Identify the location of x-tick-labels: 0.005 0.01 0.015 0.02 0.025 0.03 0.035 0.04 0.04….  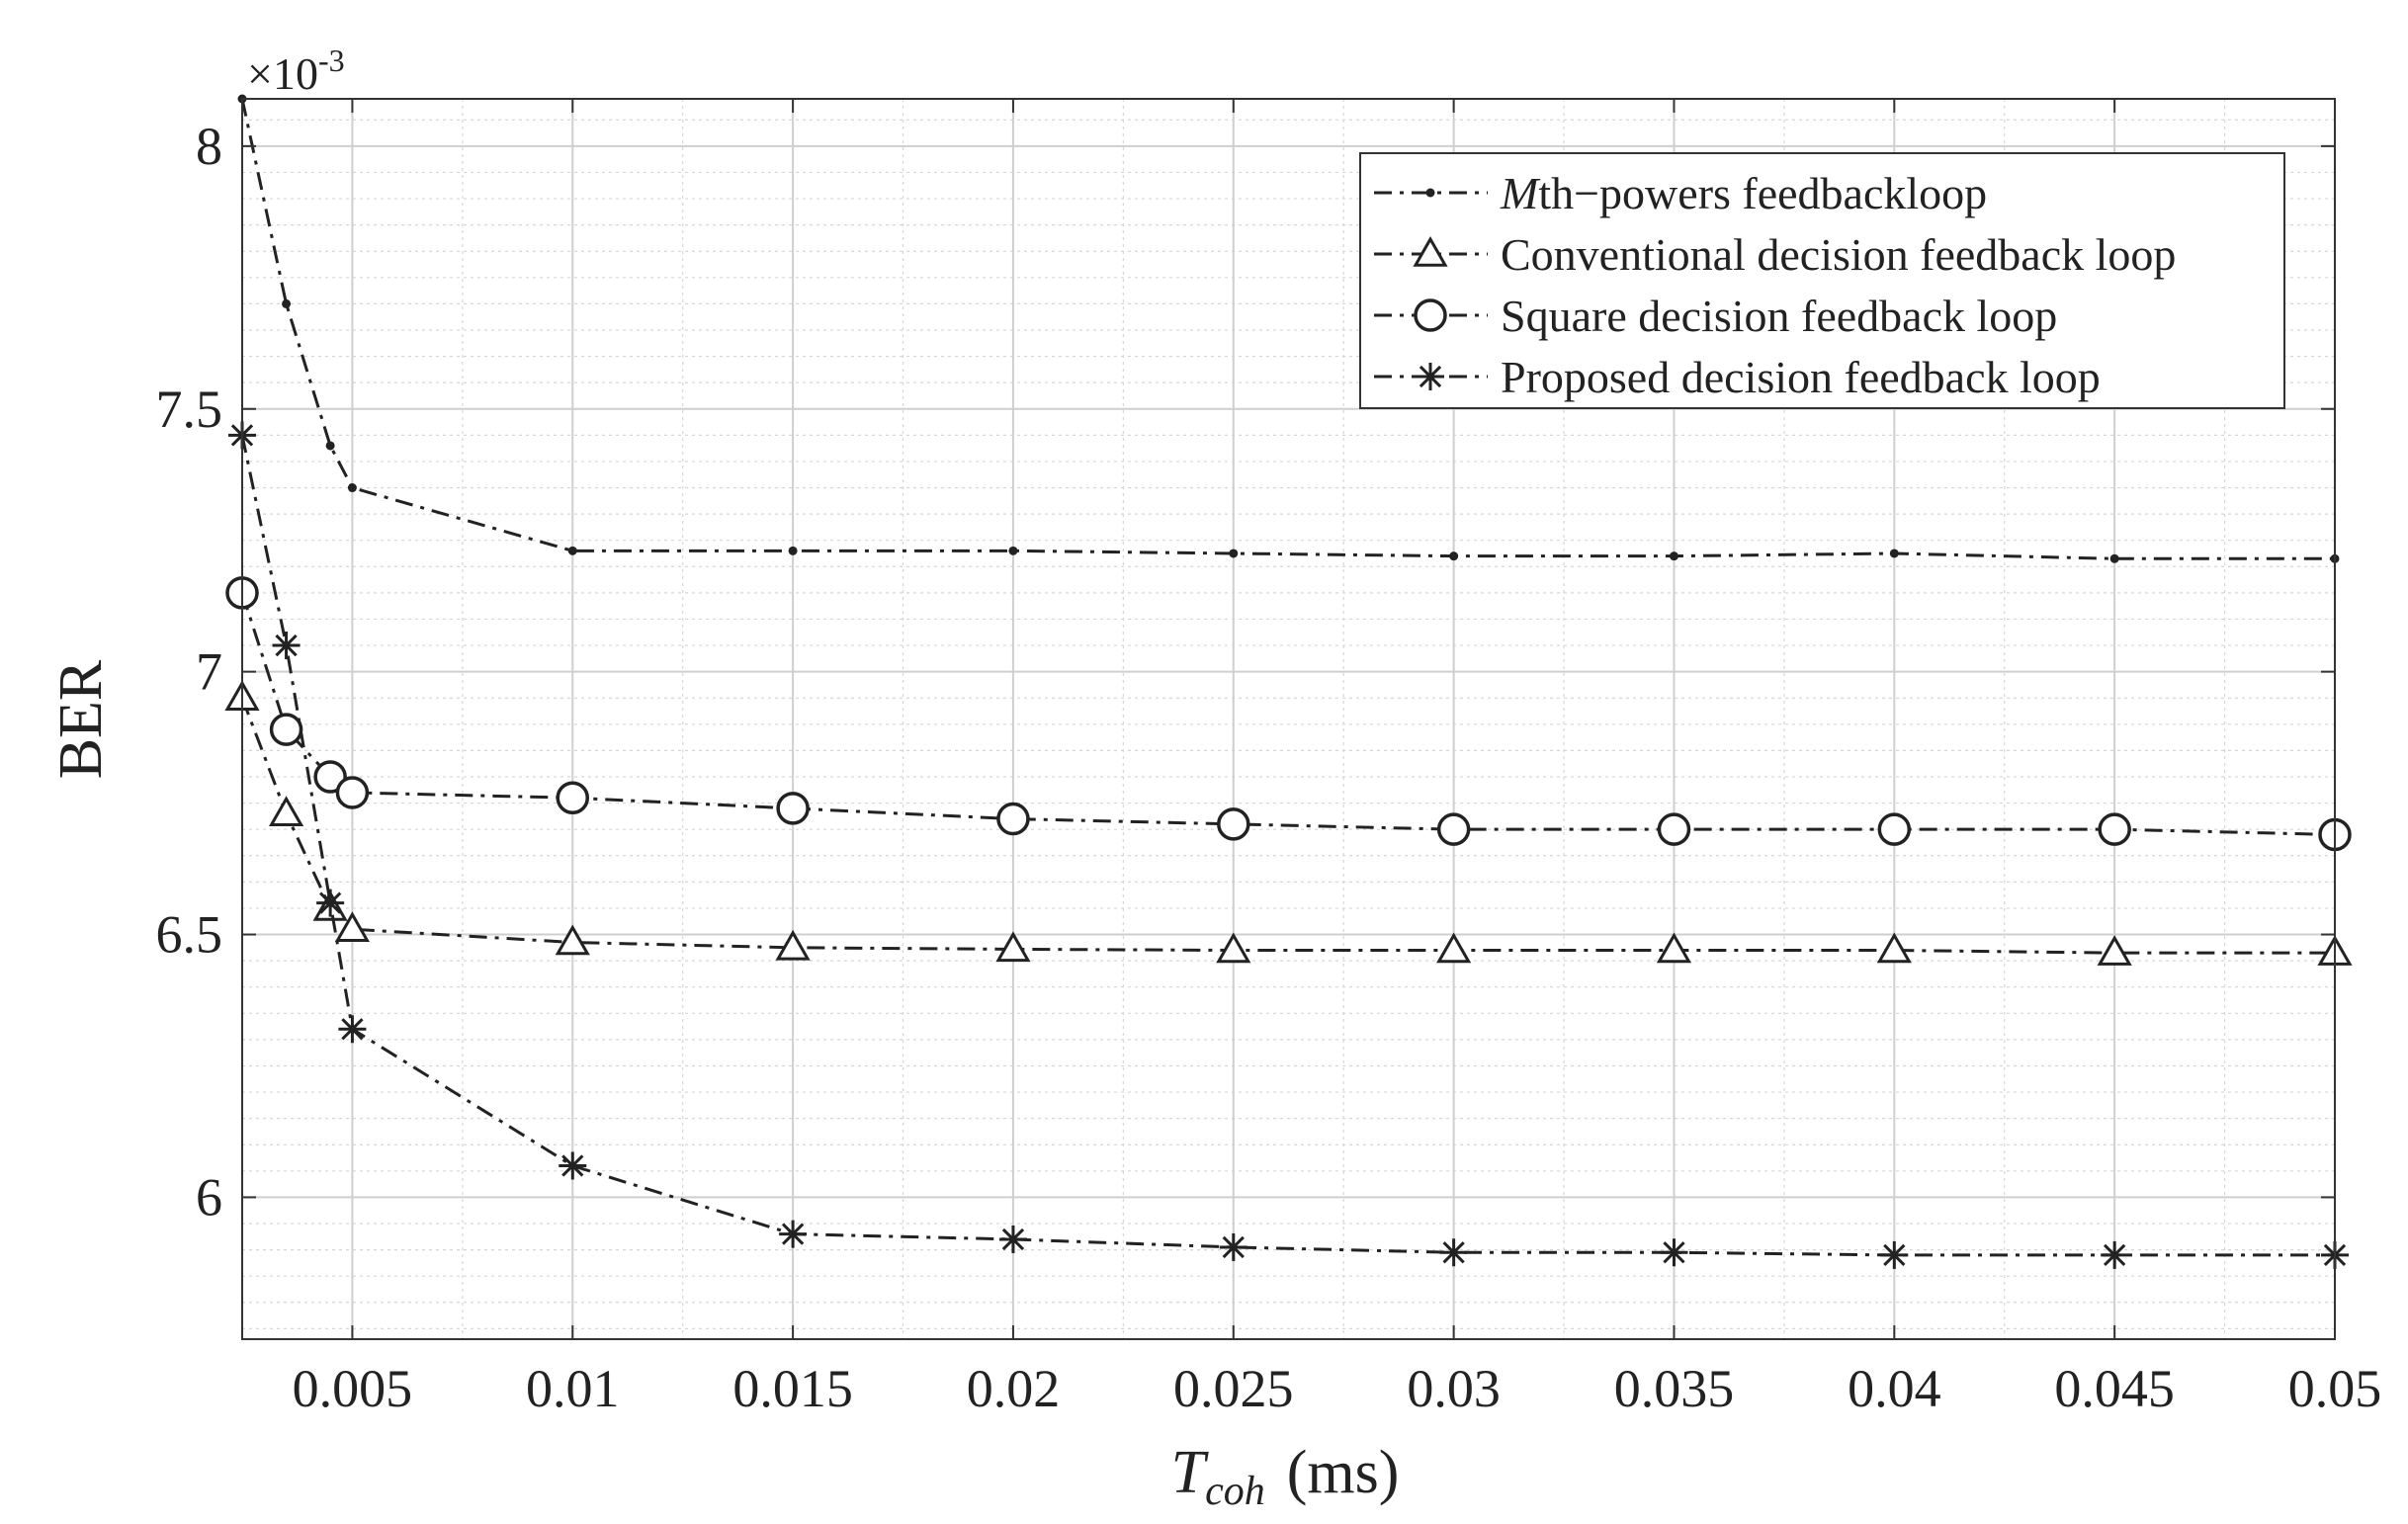
(1337, 1388).